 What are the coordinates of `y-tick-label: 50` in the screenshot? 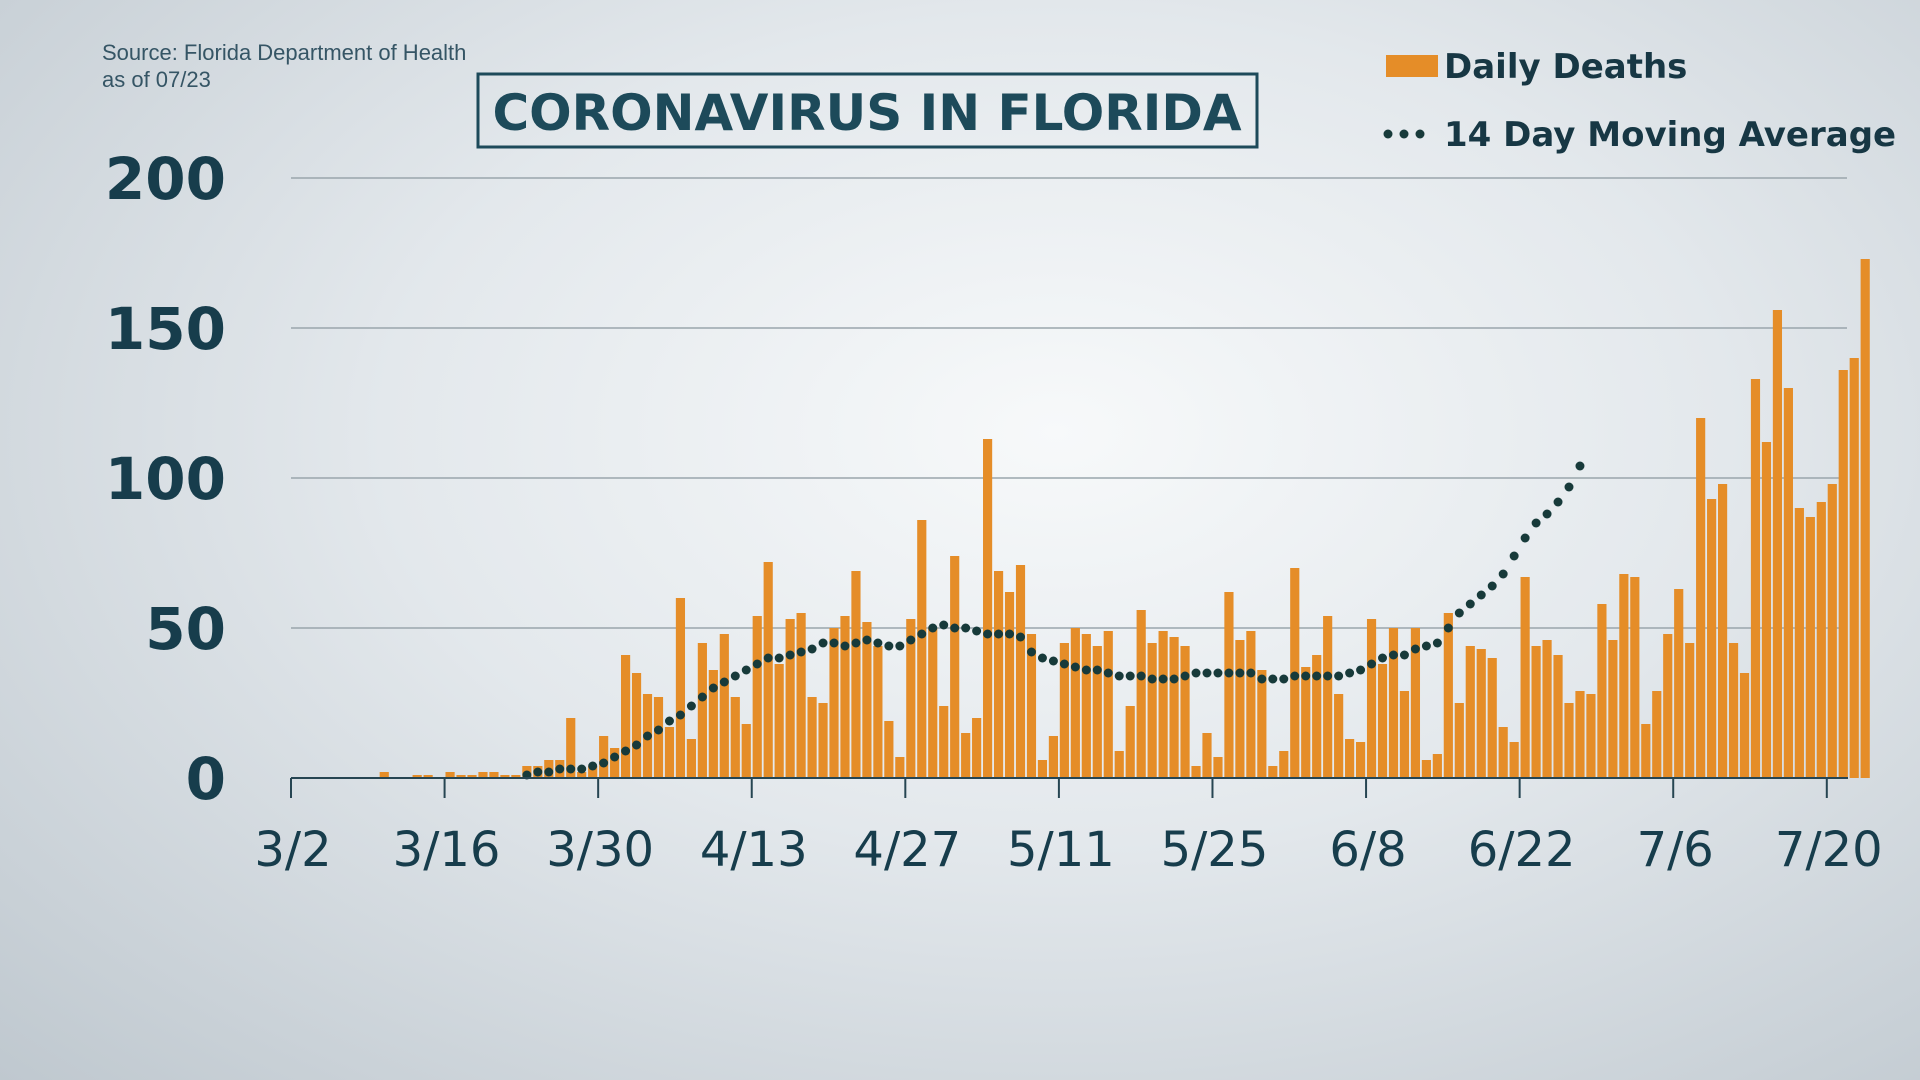 It's located at (185, 629).